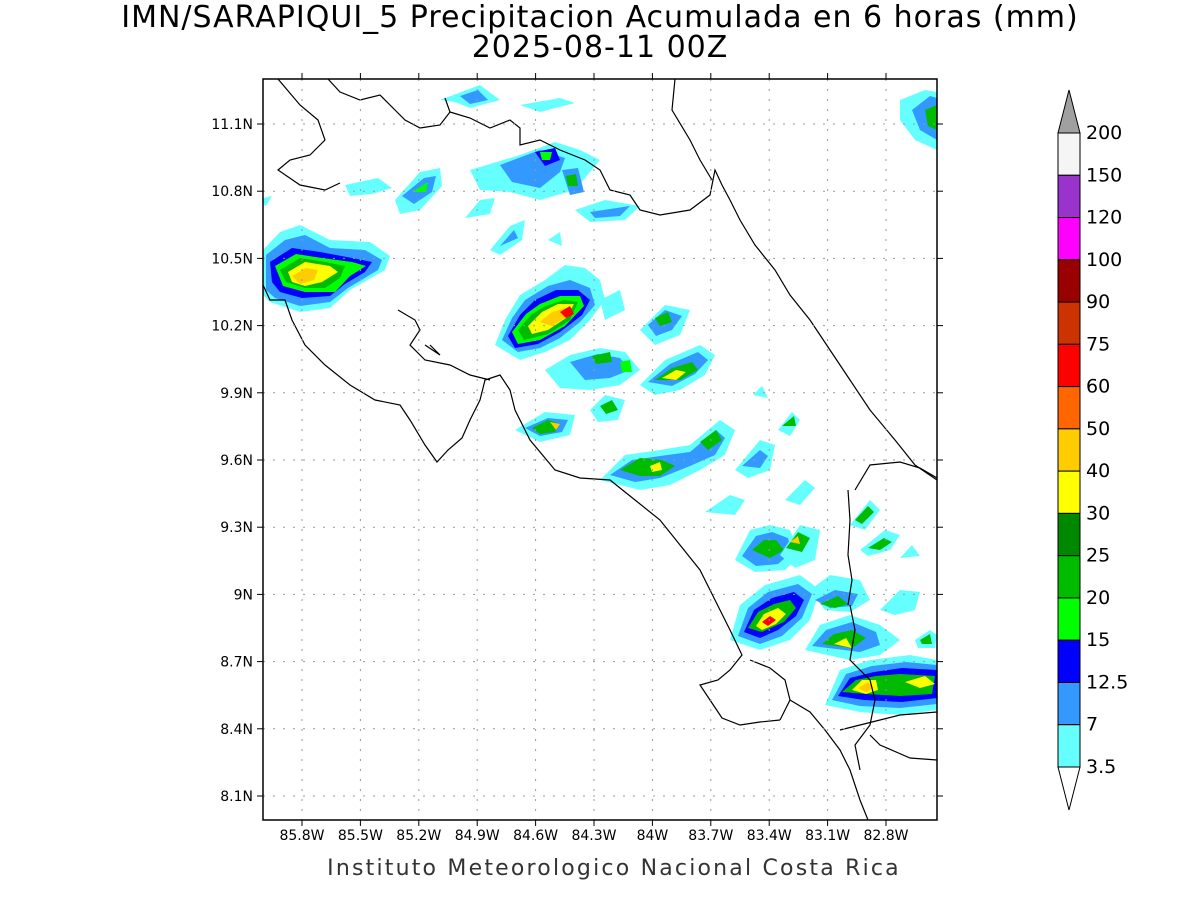 The image size is (1200, 900). What do you see at coordinates (477, 836) in the screenshot?
I see `x-tick-label: 84.9W` at bounding box center [477, 836].